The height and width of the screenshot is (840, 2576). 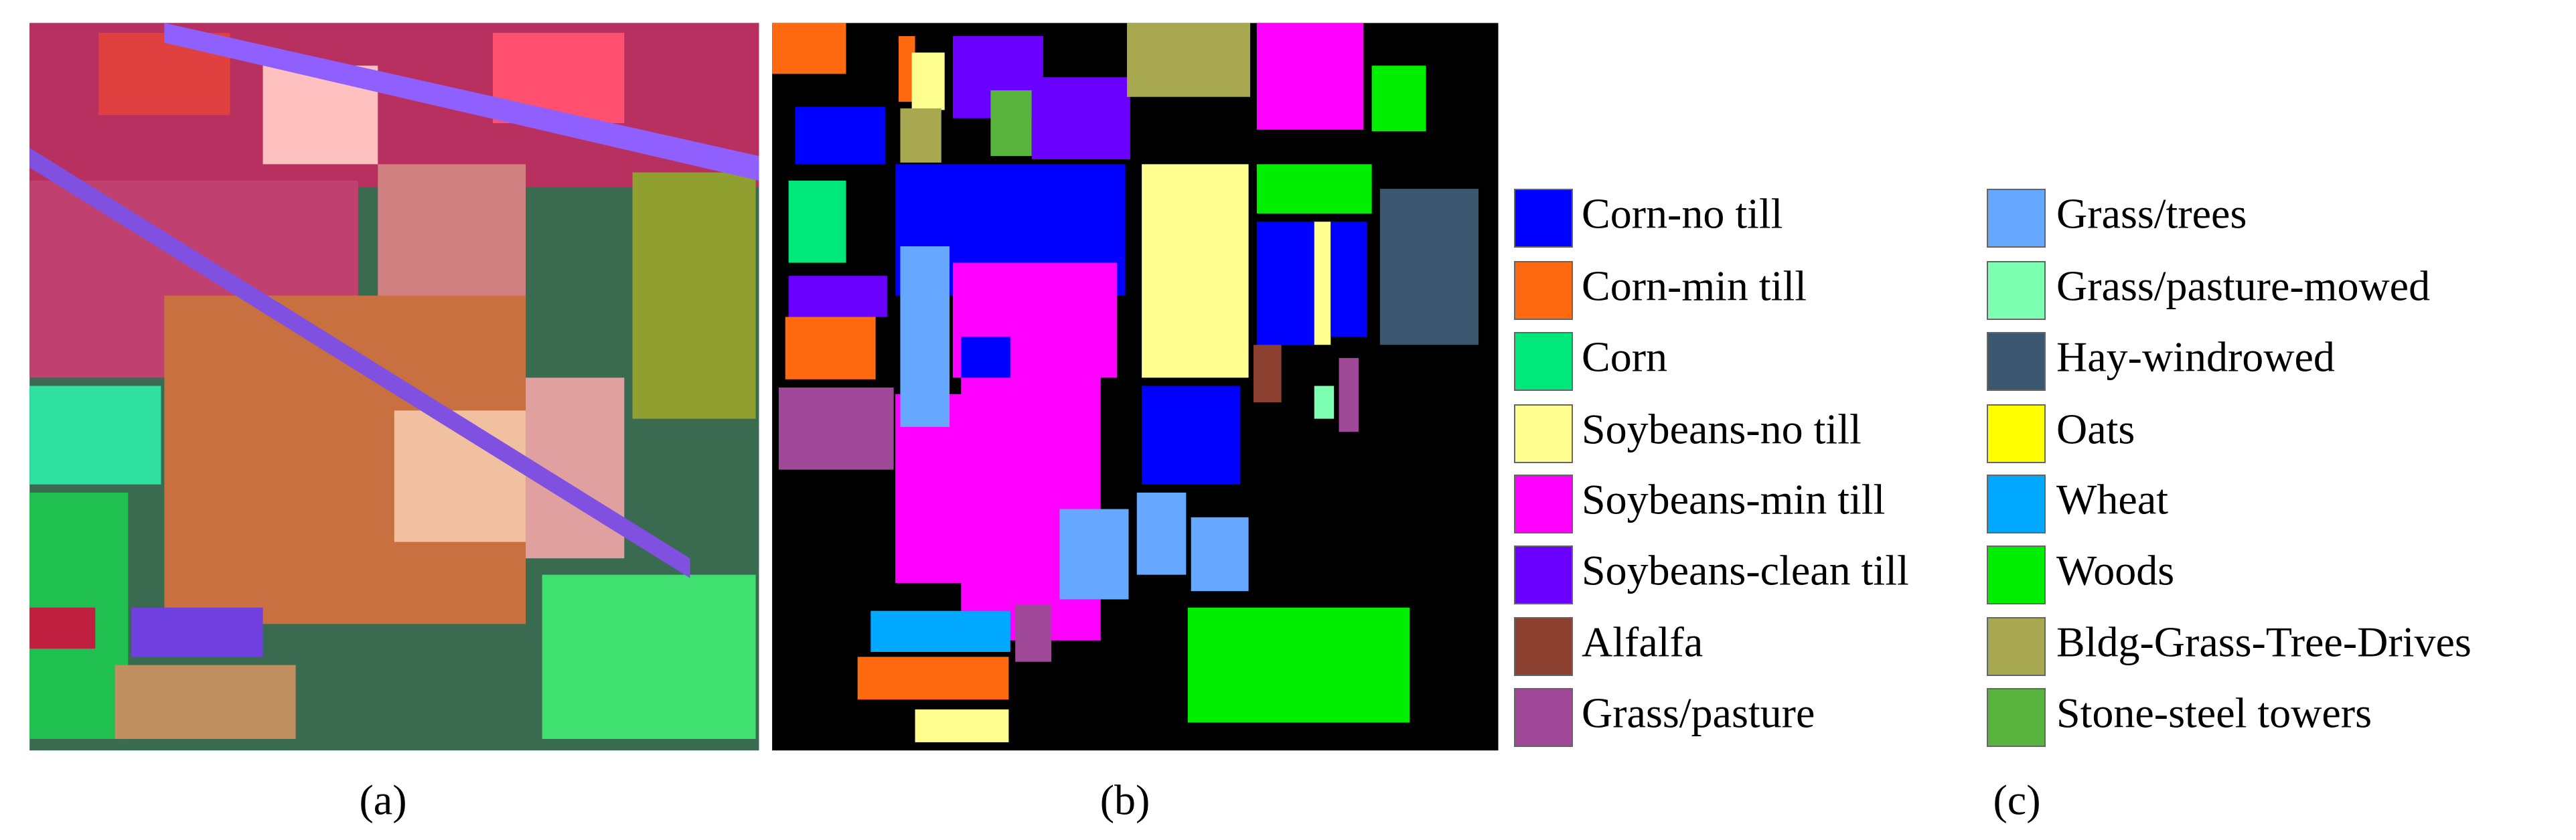 What do you see at coordinates (1694, 286) in the screenshot?
I see `legend-label: Corn-min till` at bounding box center [1694, 286].